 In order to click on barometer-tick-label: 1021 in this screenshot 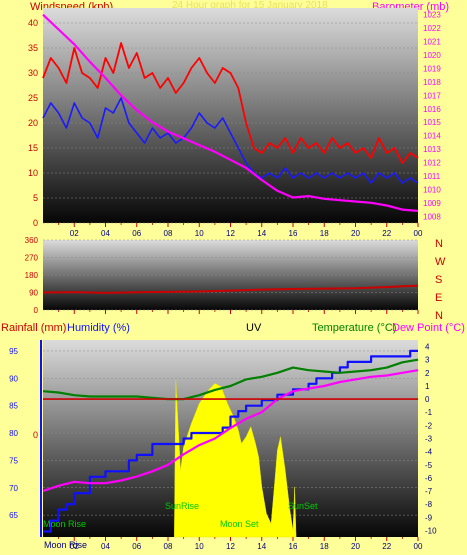, I will do `click(432, 42)`.